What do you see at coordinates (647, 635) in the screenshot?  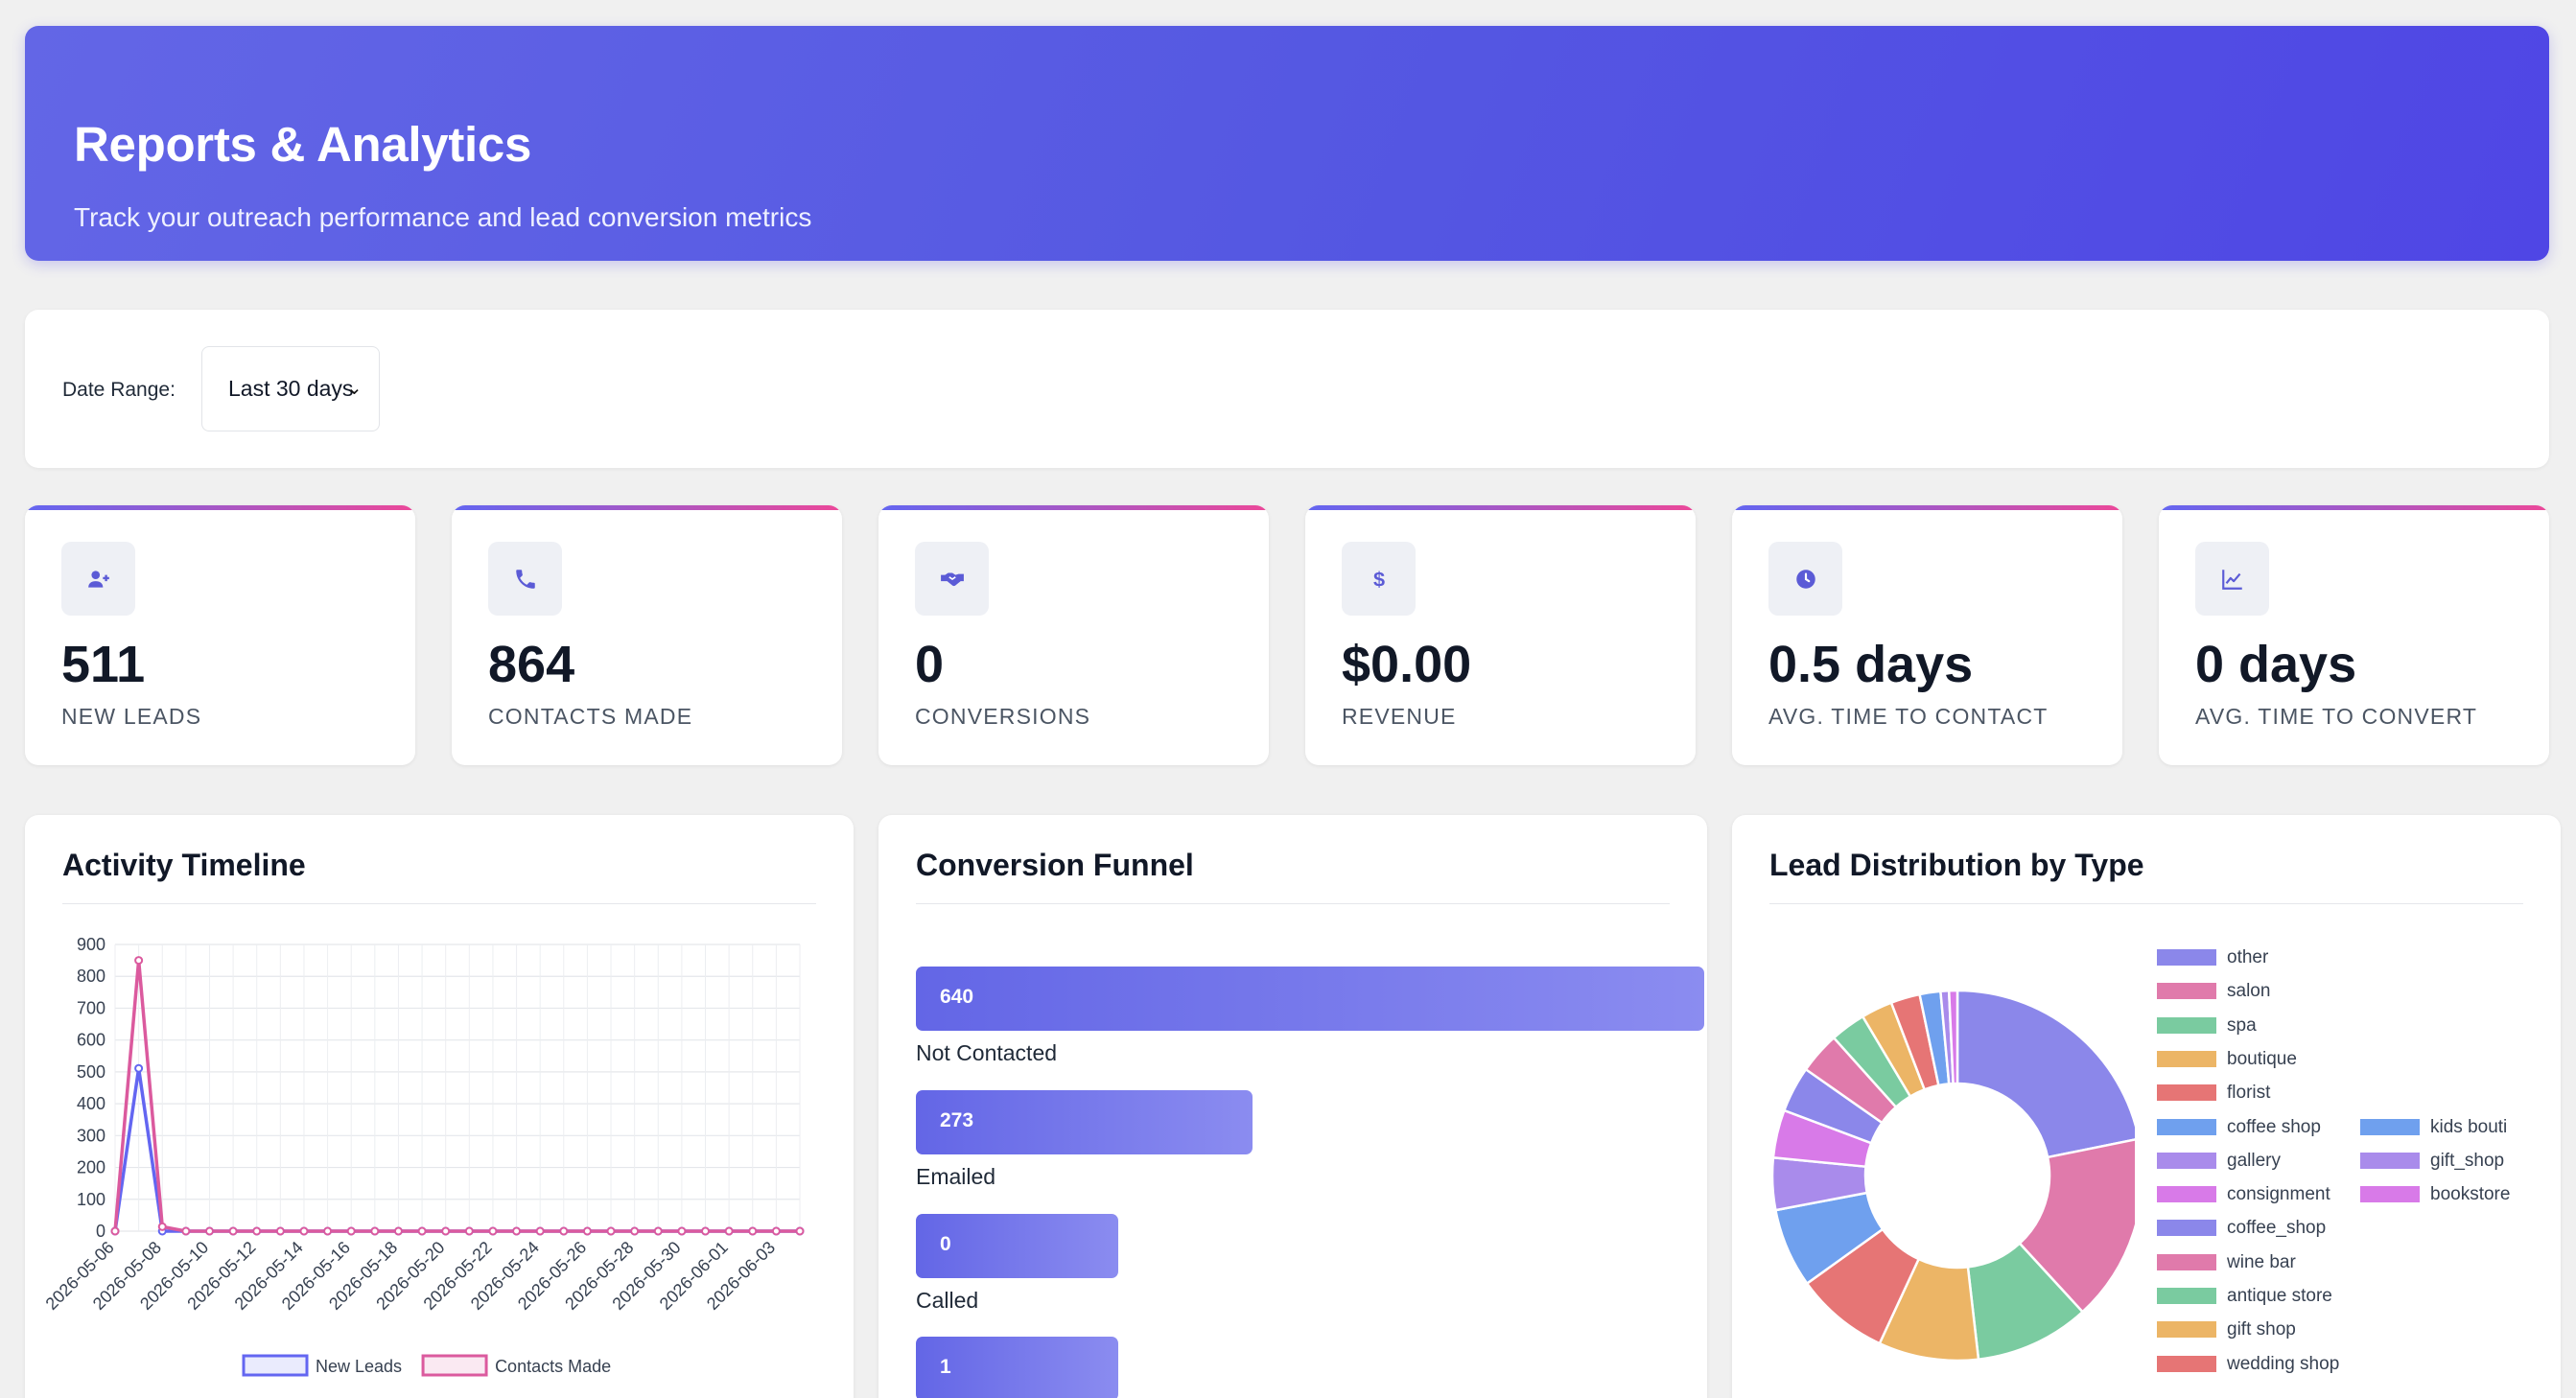 I see `stat-card-contacts: 864 CONTACTS MADE` at bounding box center [647, 635].